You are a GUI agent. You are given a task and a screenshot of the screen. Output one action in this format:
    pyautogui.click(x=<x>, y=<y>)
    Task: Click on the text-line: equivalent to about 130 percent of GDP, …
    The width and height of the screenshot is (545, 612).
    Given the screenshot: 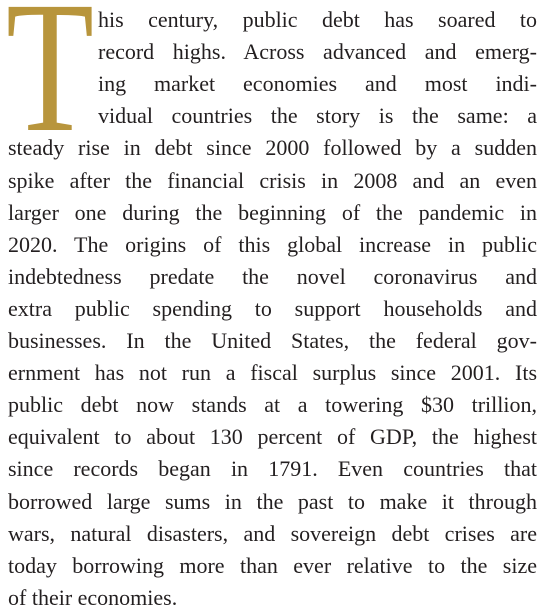 What is the action you would take?
    pyautogui.click(x=272, y=437)
    